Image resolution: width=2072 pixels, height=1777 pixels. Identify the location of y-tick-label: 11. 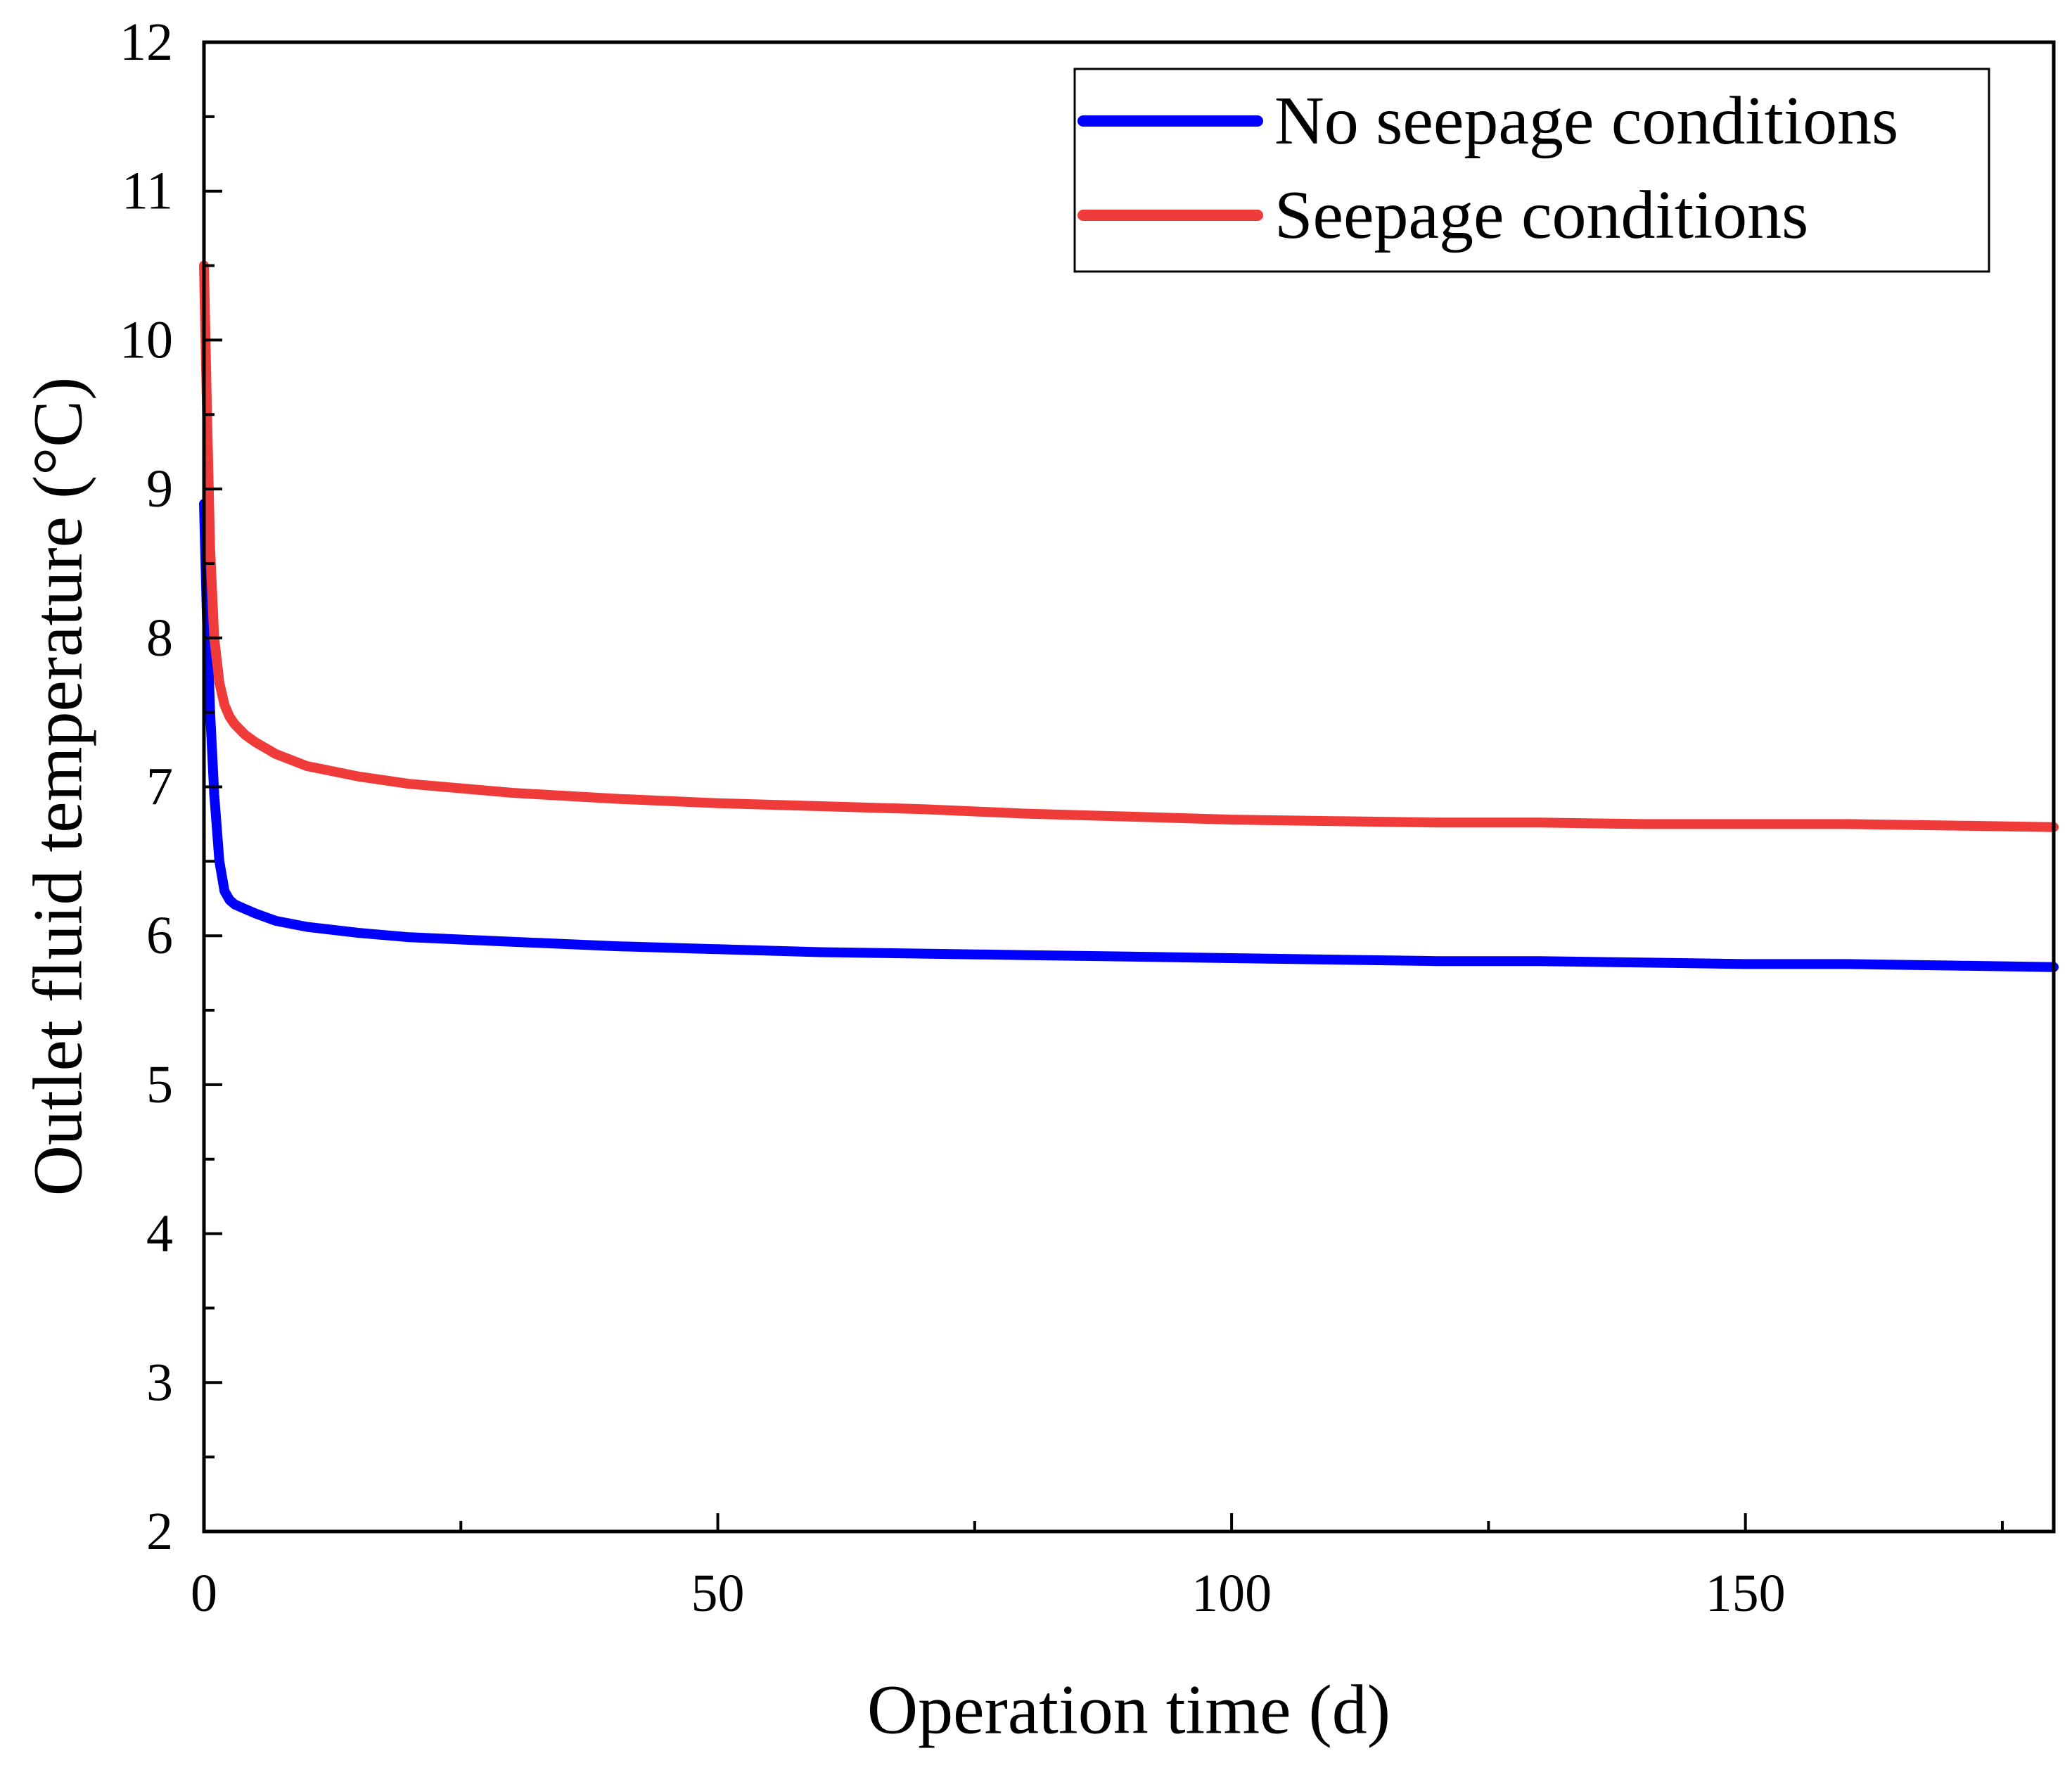
(147, 191).